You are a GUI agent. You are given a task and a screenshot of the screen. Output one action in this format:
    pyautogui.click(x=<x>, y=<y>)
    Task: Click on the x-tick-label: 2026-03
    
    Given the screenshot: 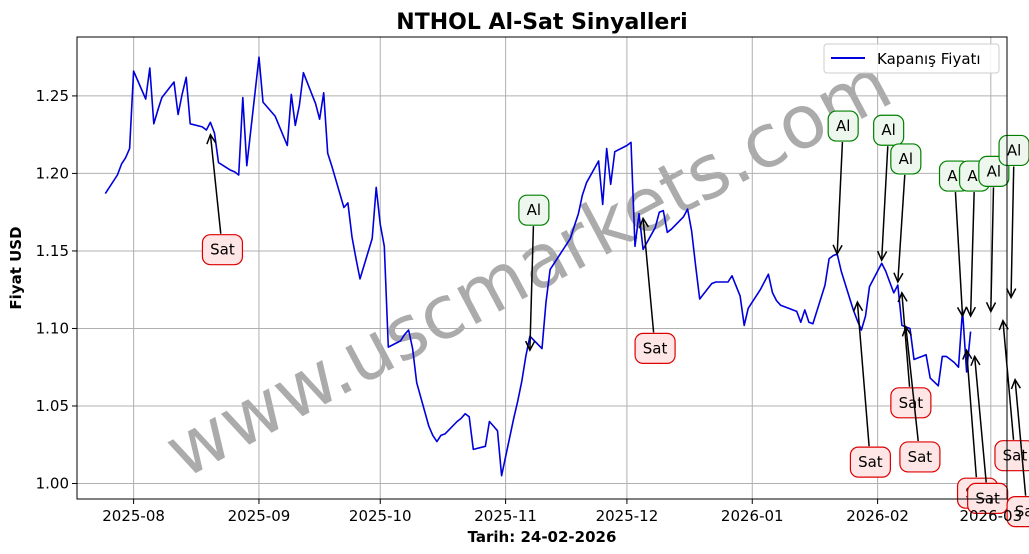 What is the action you would take?
    pyautogui.click(x=990, y=516)
    